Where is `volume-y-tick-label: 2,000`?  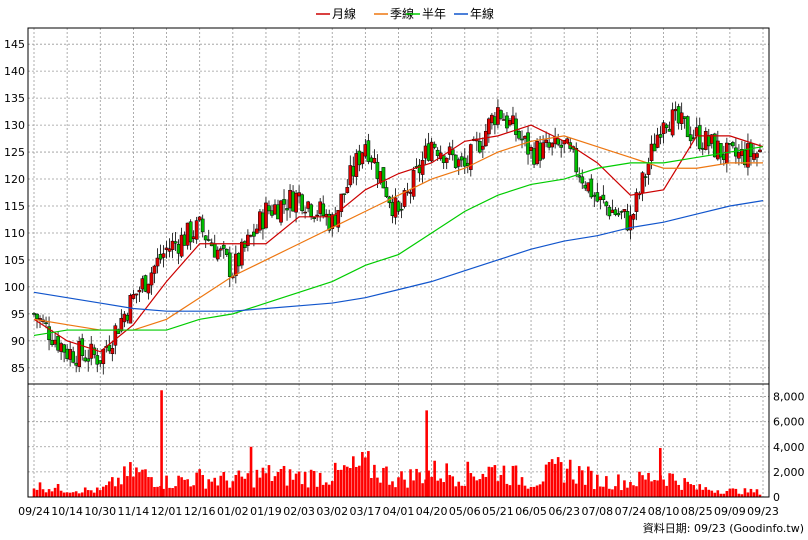
volume-y-tick-label: 2,000 is located at coordinates (789, 472).